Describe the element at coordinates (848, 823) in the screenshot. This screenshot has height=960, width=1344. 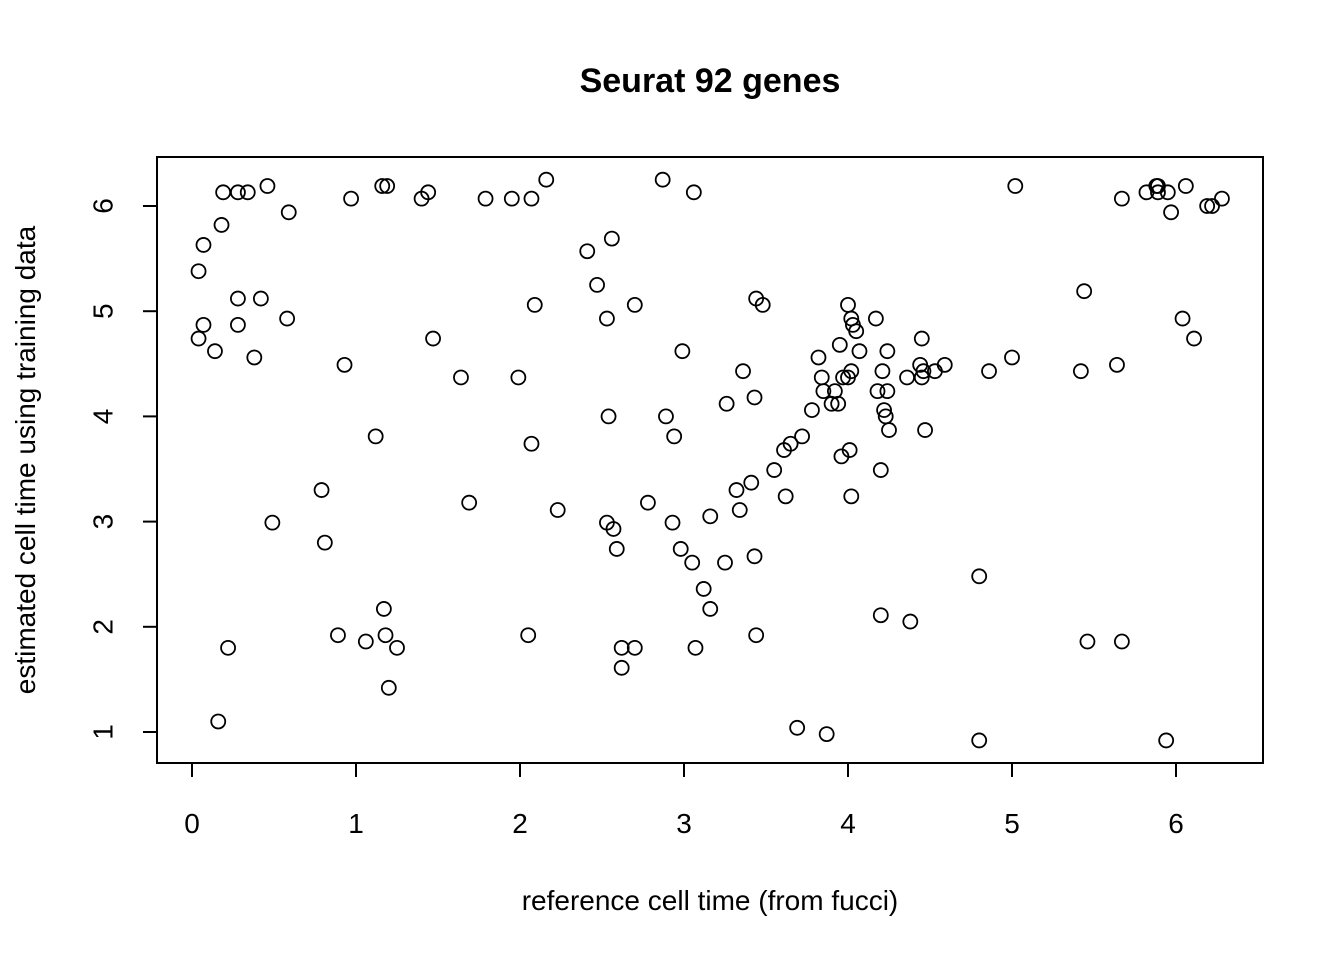
I see `x-tick-label: 4` at that location.